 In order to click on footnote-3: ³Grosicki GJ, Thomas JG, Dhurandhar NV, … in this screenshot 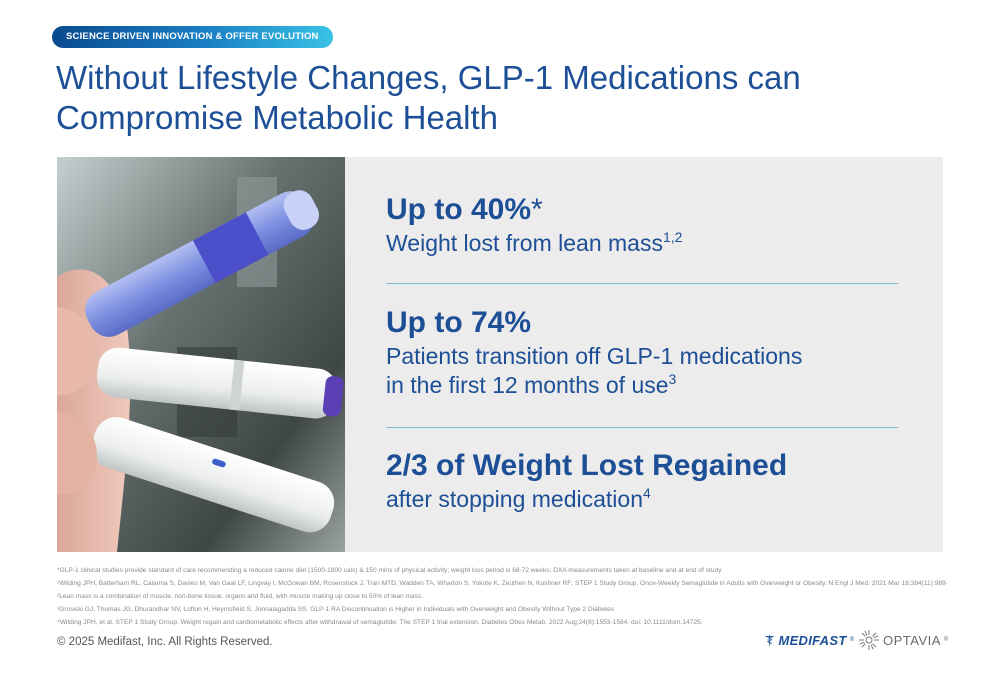, I will do `click(335, 609)`.